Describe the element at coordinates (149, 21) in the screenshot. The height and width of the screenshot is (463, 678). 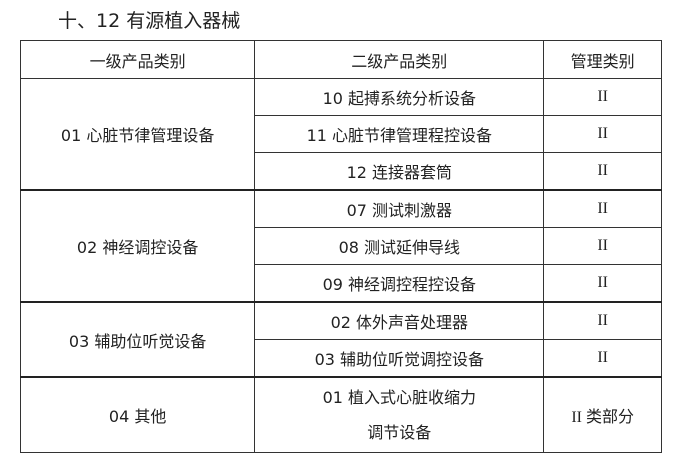
I see `section-title: 十、12 有源植入器械` at that location.